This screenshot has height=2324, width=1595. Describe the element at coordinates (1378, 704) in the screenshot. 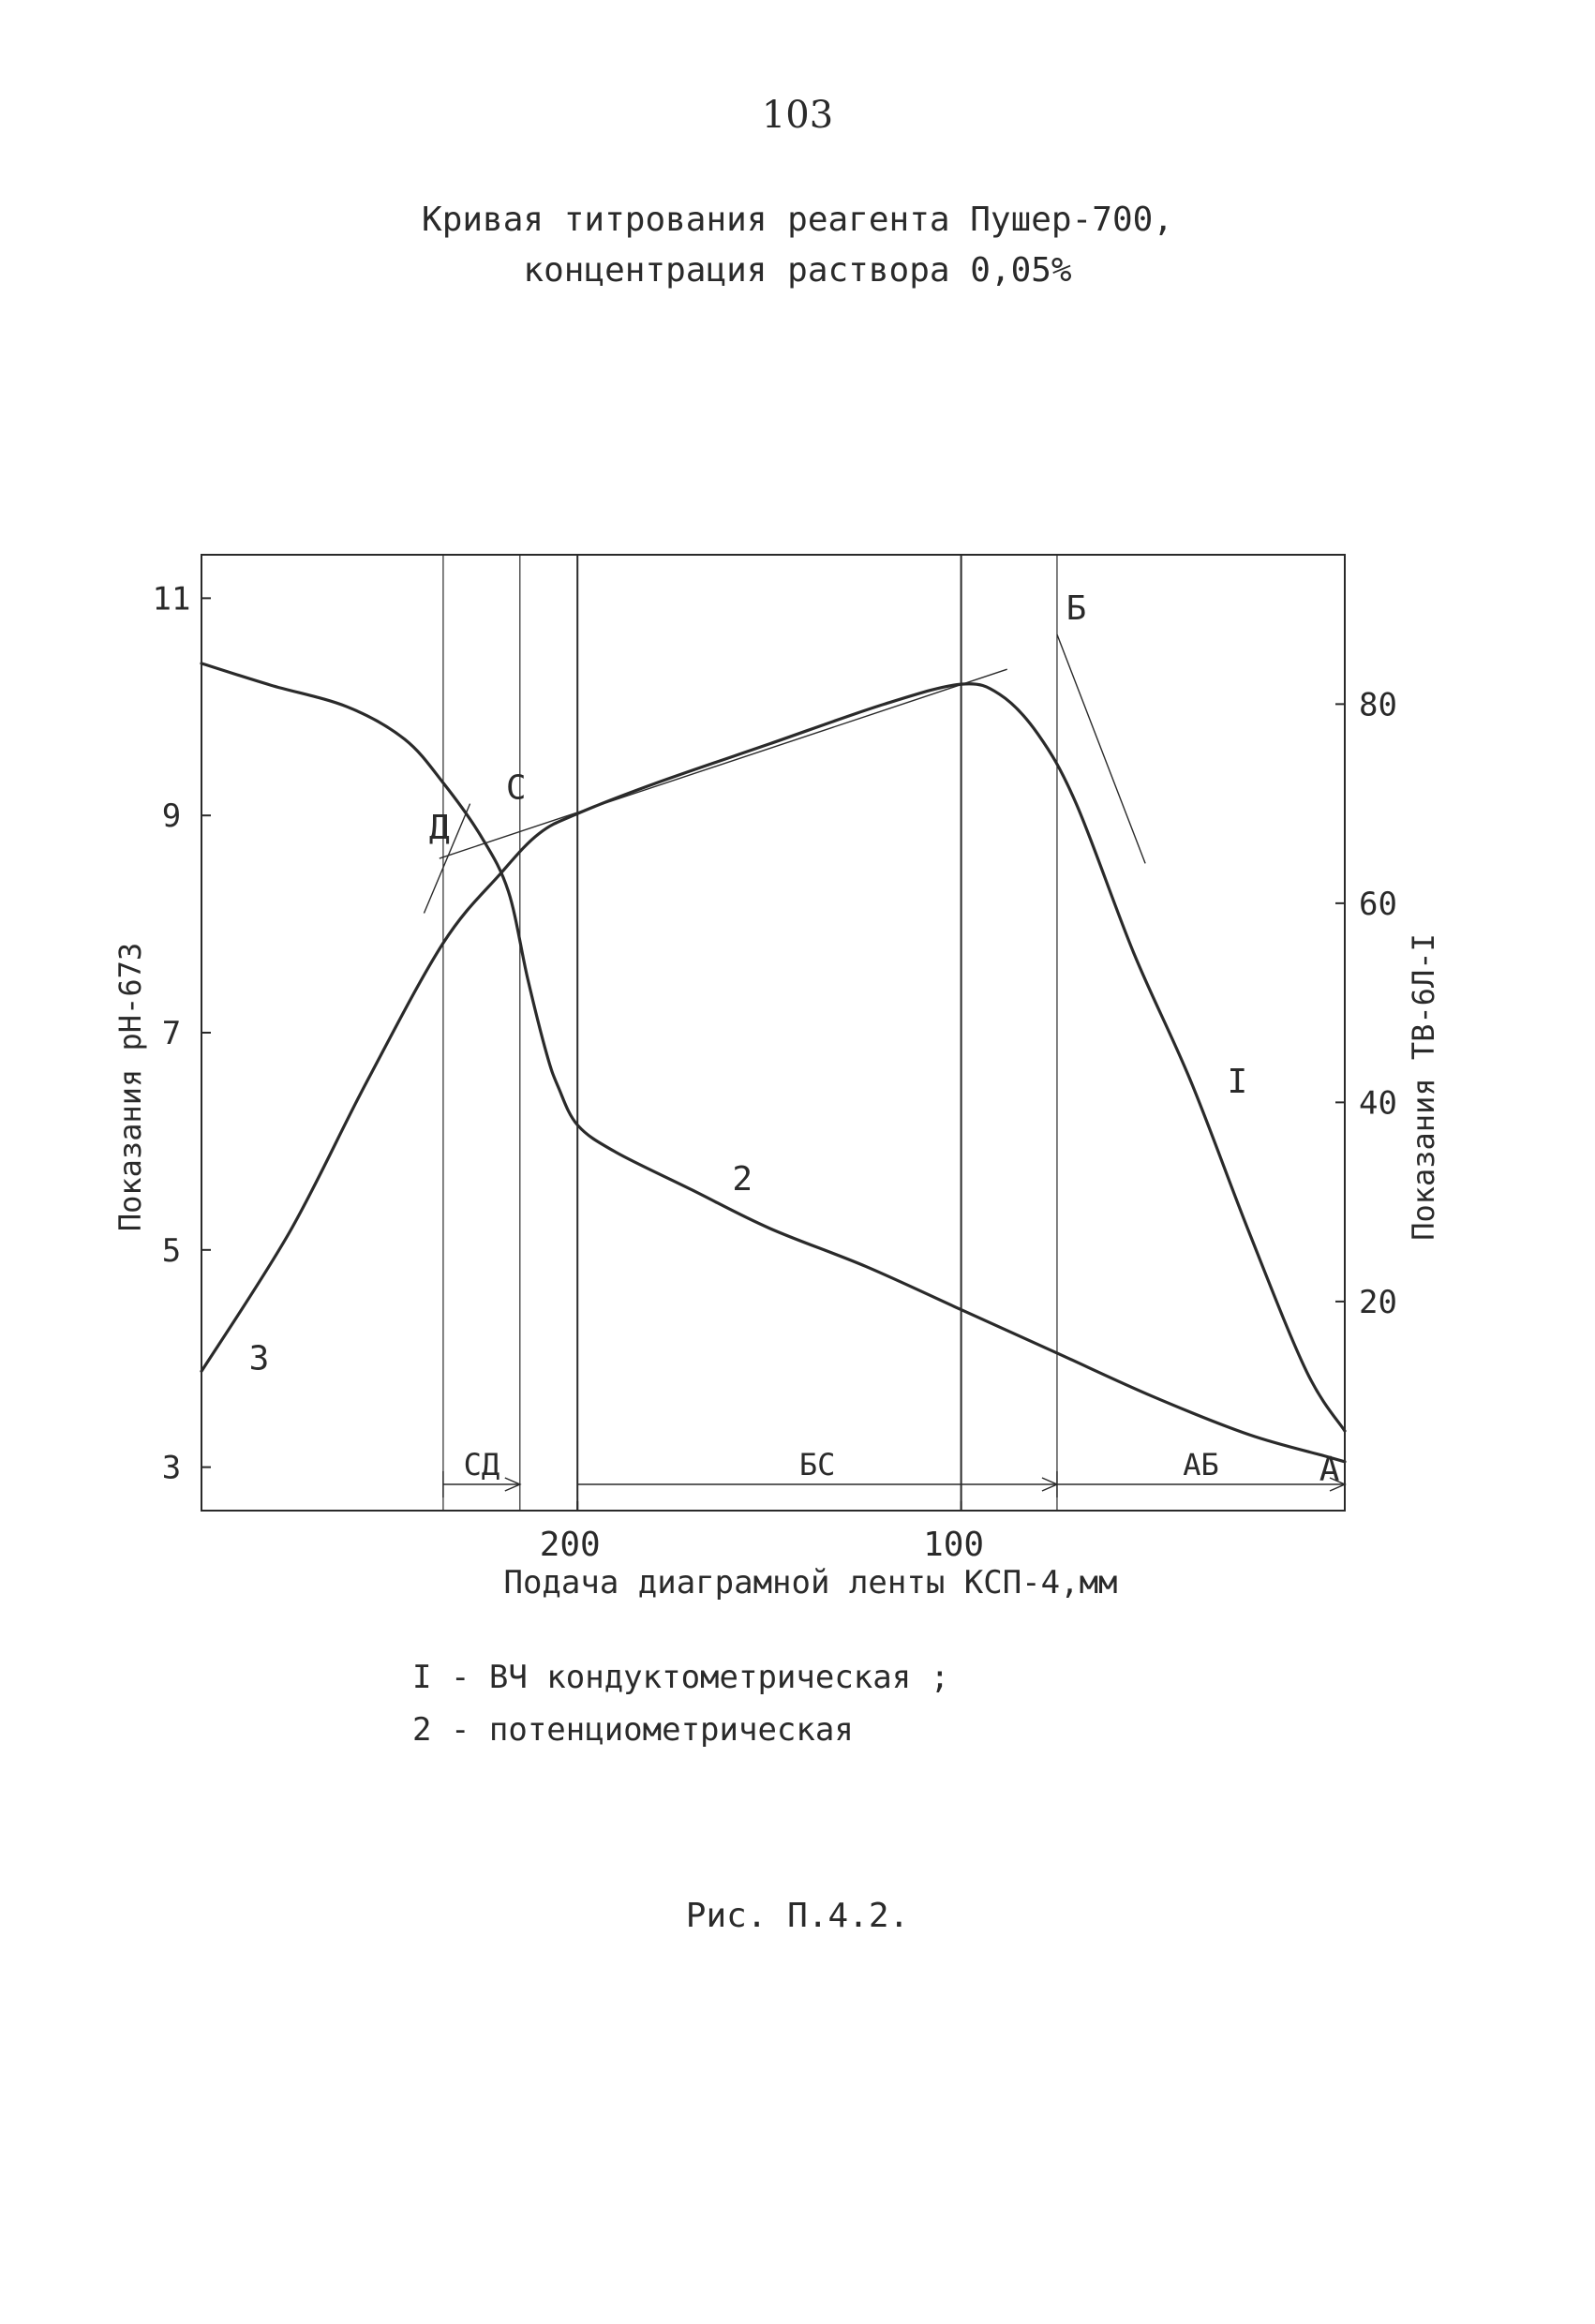

I see `y-right-tick-label-3: 80` at that location.